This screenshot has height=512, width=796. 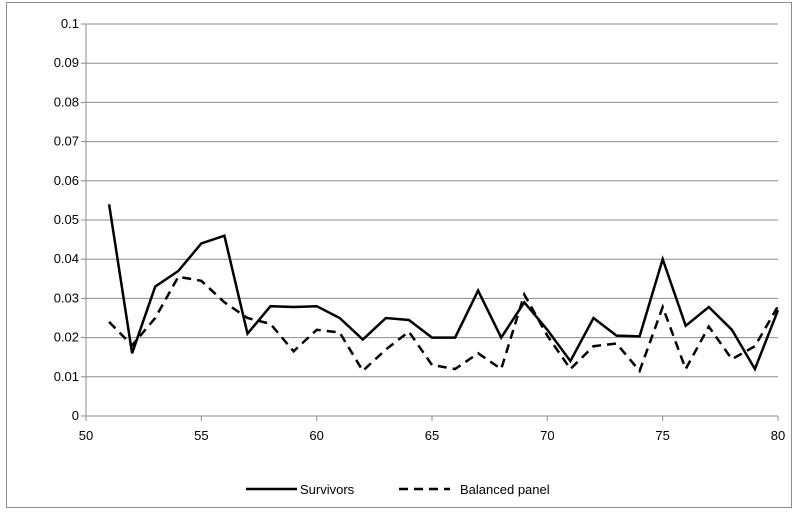 I want to click on x-tick-label: 55, so click(x=201, y=435).